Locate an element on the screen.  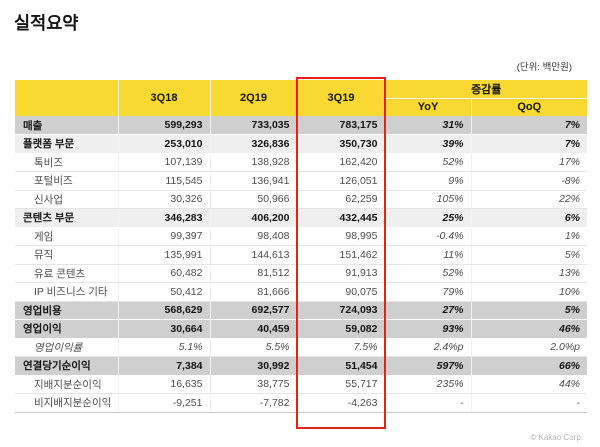
cell-yoy: 25% is located at coordinates (428, 218).